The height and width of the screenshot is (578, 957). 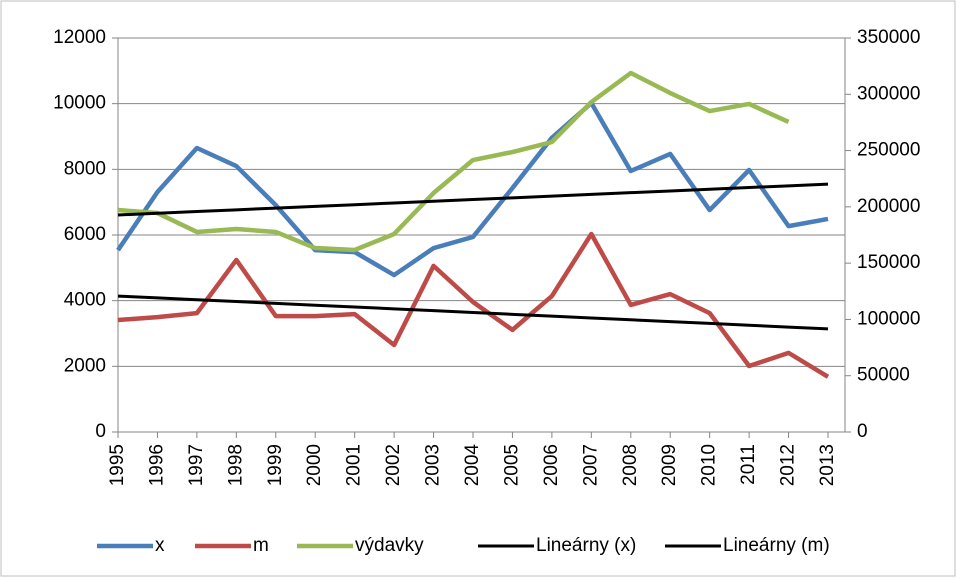 What do you see at coordinates (630, 465) in the screenshot?
I see `x-tick-label: 2008` at bounding box center [630, 465].